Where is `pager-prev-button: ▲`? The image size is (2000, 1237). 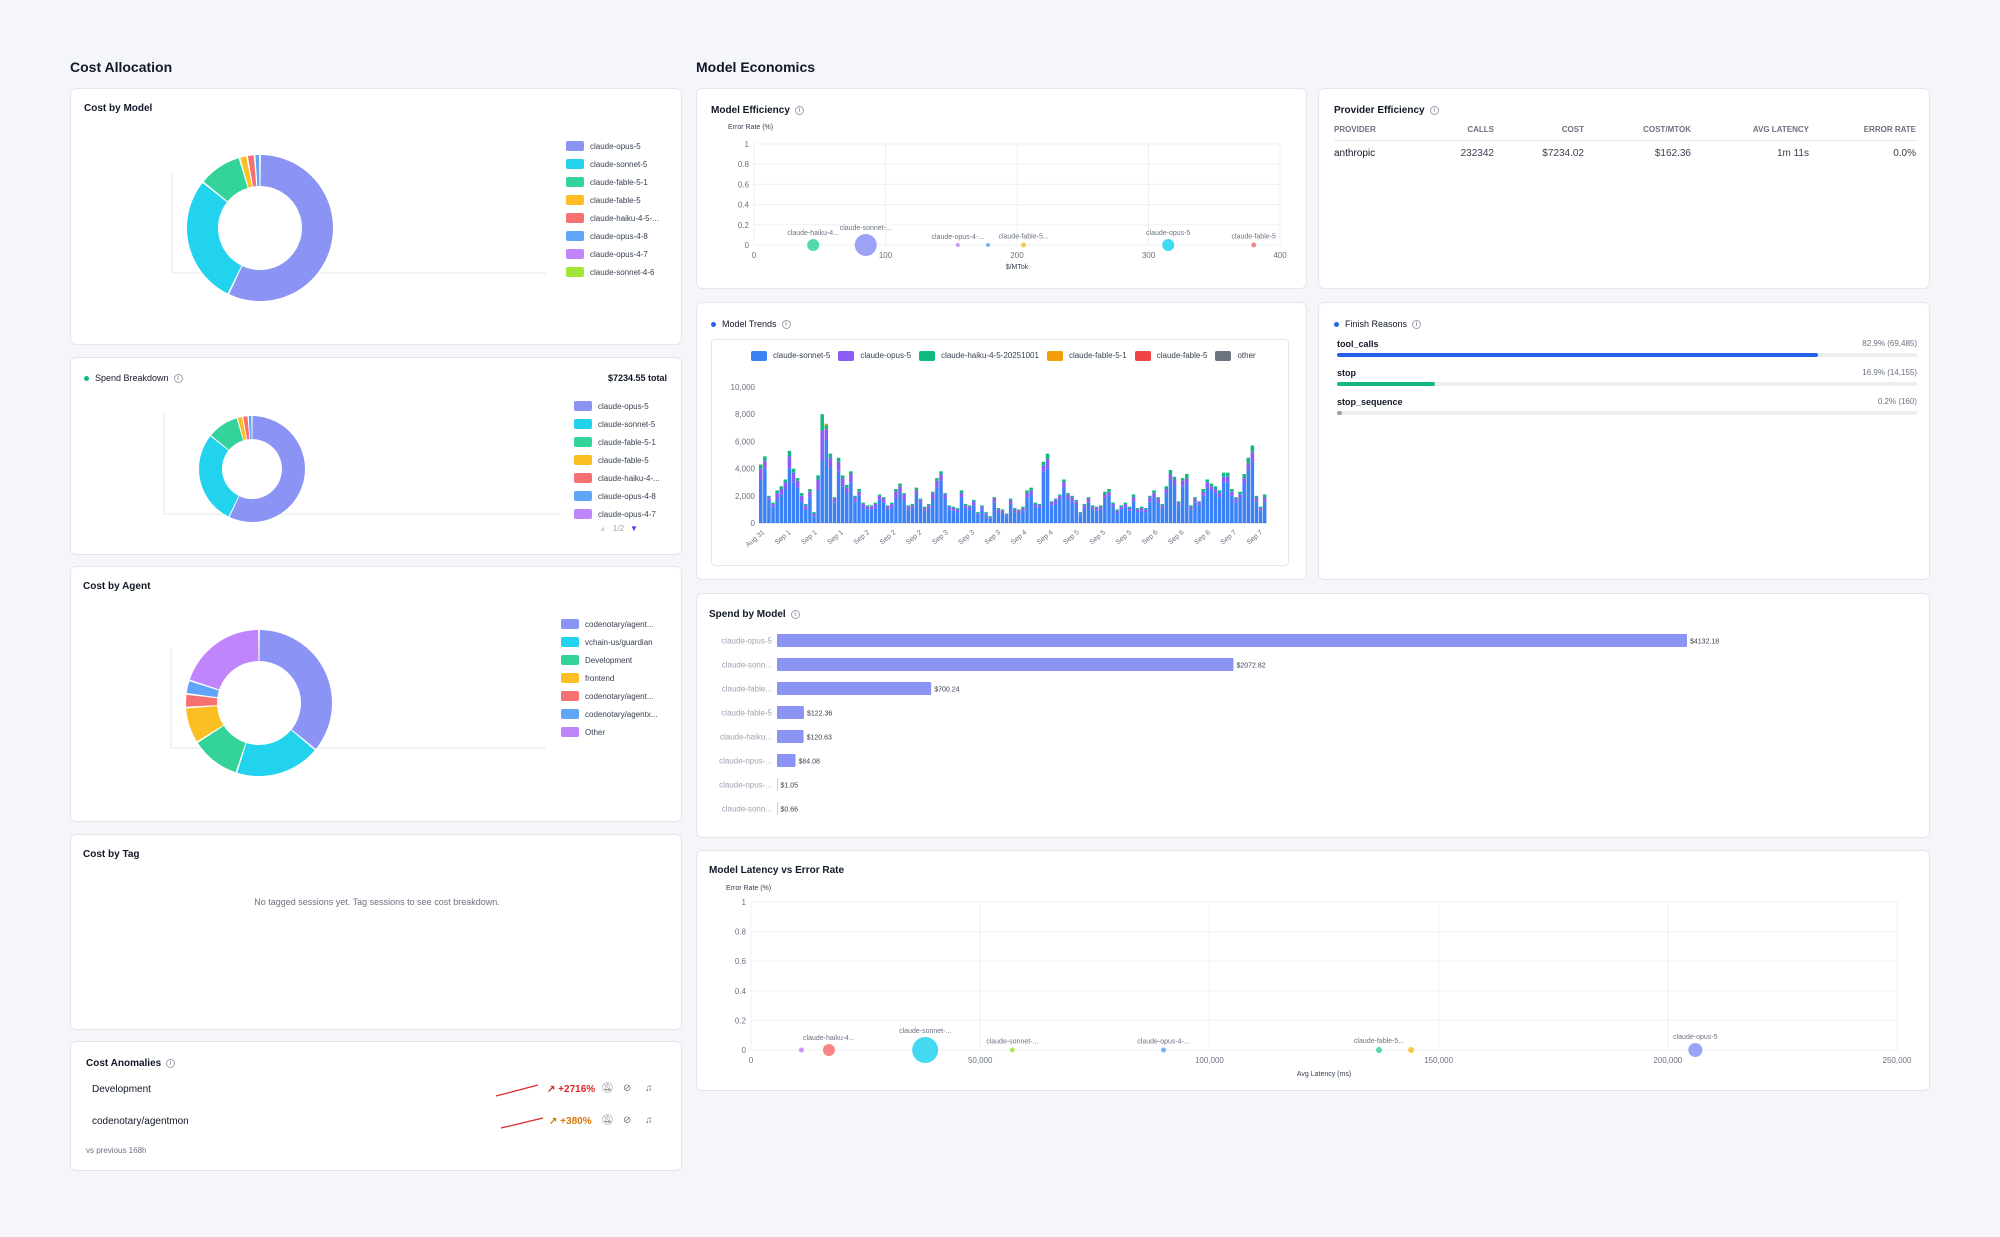 pager-prev-button: ▲ is located at coordinates (603, 528).